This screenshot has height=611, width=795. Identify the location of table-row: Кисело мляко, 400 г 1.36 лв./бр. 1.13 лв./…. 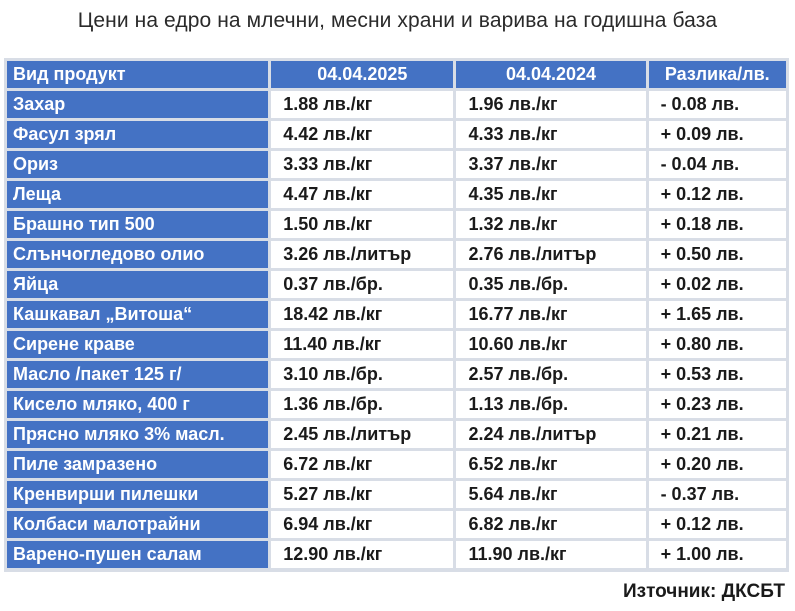
(396, 404).